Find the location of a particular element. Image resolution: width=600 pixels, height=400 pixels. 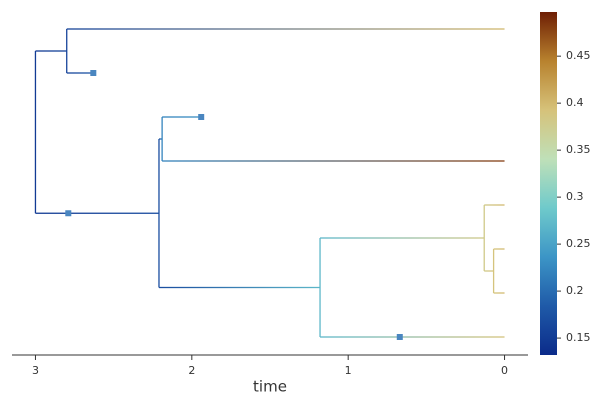

colorbar-tick-label: 0.15 is located at coordinates (578, 337).